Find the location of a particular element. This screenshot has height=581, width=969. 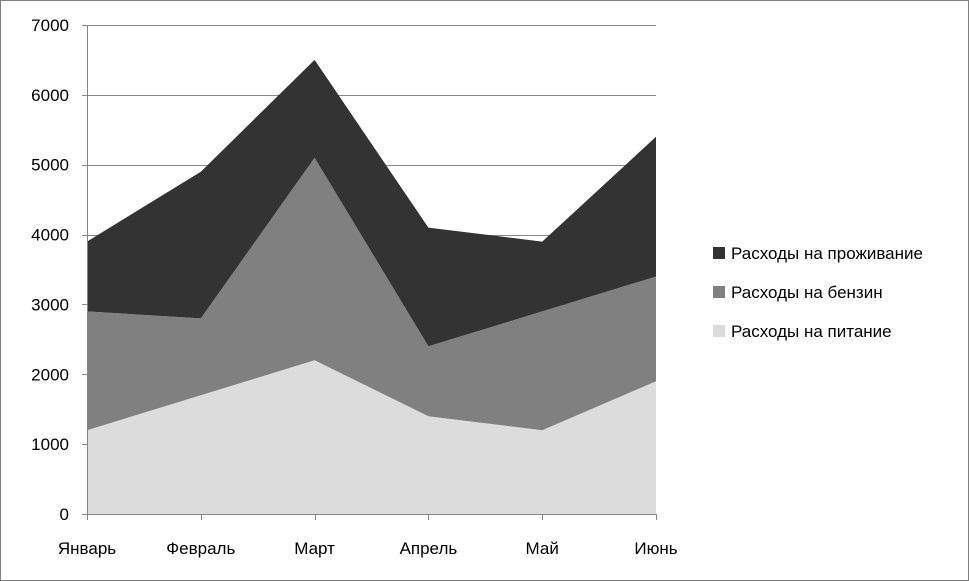

y-tick-label: 5000 is located at coordinates (50, 165).